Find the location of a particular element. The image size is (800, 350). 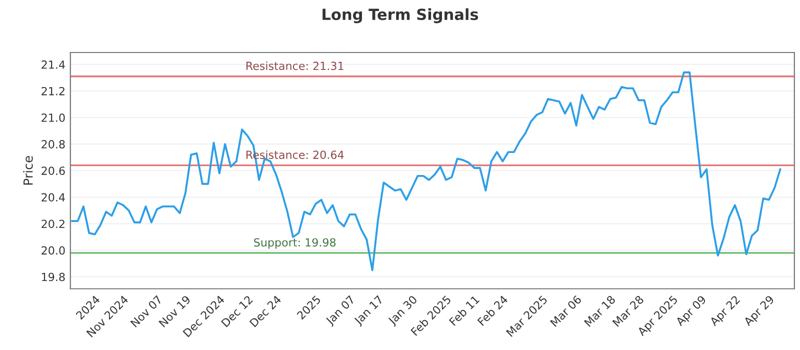

y-tick-label: 21.4 is located at coordinates (53, 64).